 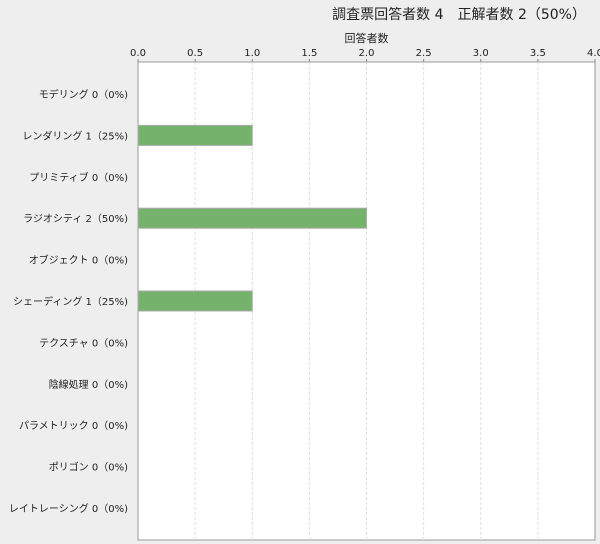 What do you see at coordinates (78, 177) in the screenshot?
I see `category-label: プリミティブ 0（0%)` at bounding box center [78, 177].